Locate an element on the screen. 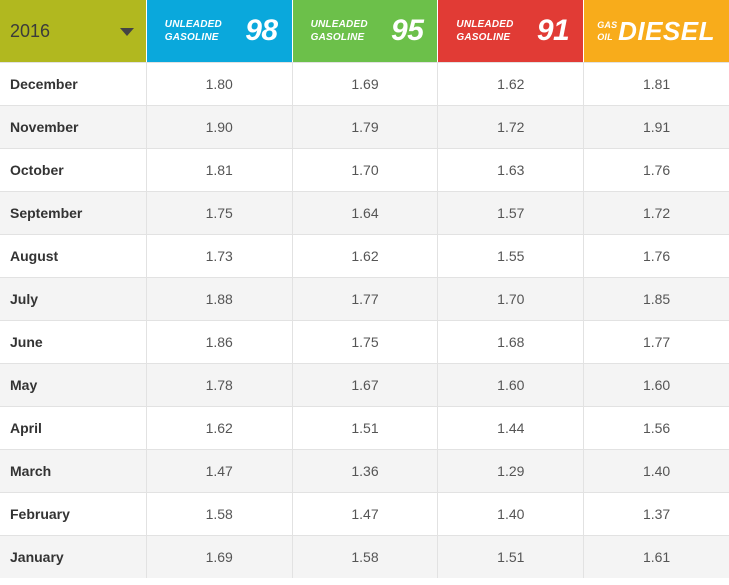 The width and height of the screenshot is (729, 585). price-unleaded-91: 1.70 is located at coordinates (511, 299).